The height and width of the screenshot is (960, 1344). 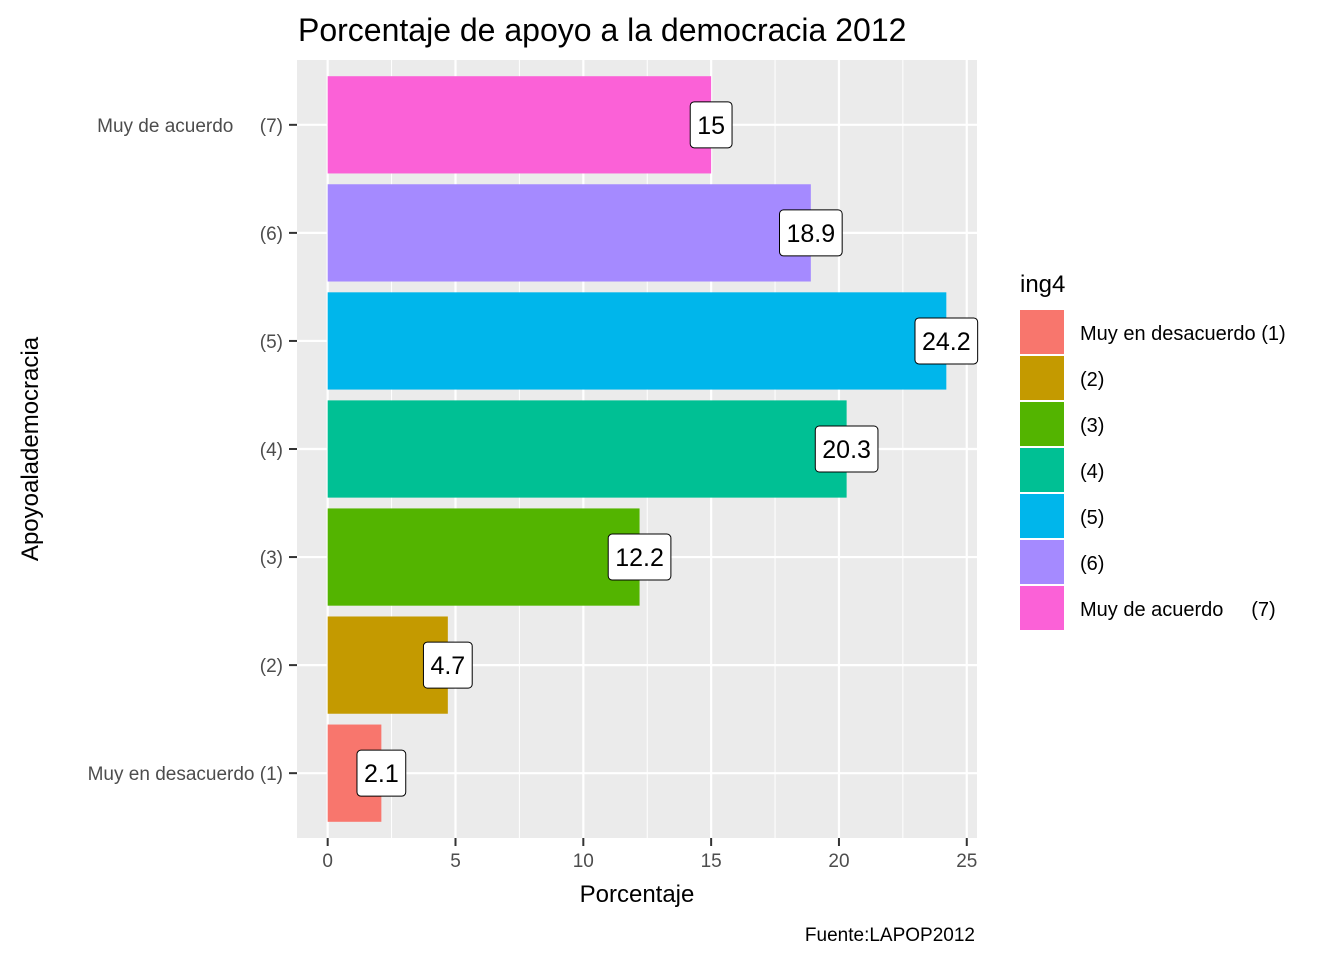 I want to click on legend-item: (4), so click(x=1062, y=470).